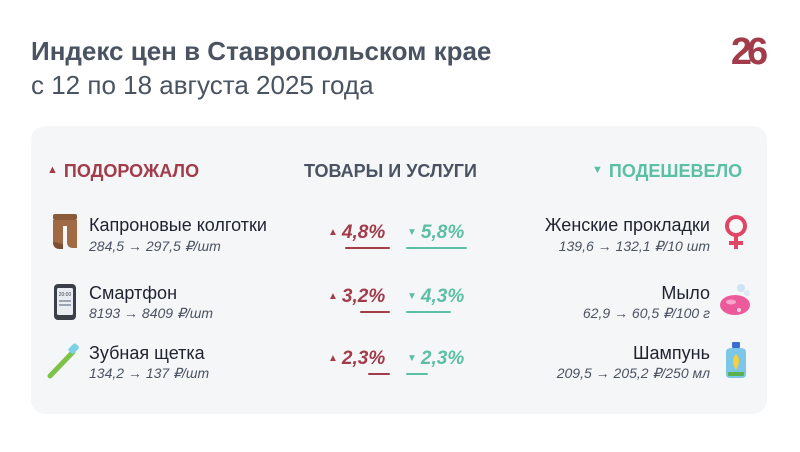  Describe the element at coordinates (442, 232) in the screenshot. I see `pct-down-value: 5,8%` at that location.